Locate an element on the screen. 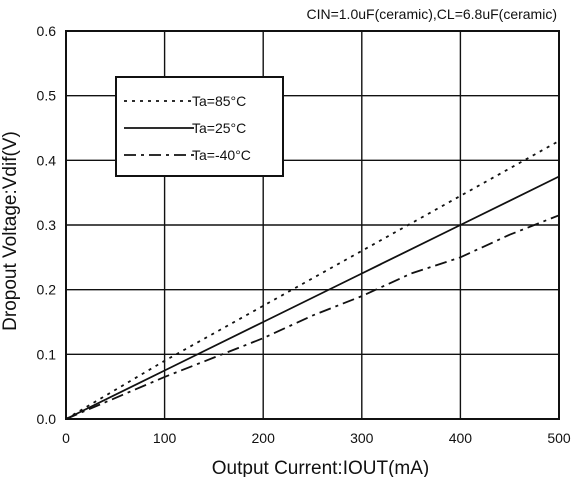  chart-title: CIN=1.0uF(ceramic),CL=6.8uF(ceramic) is located at coordinates (431, 14).